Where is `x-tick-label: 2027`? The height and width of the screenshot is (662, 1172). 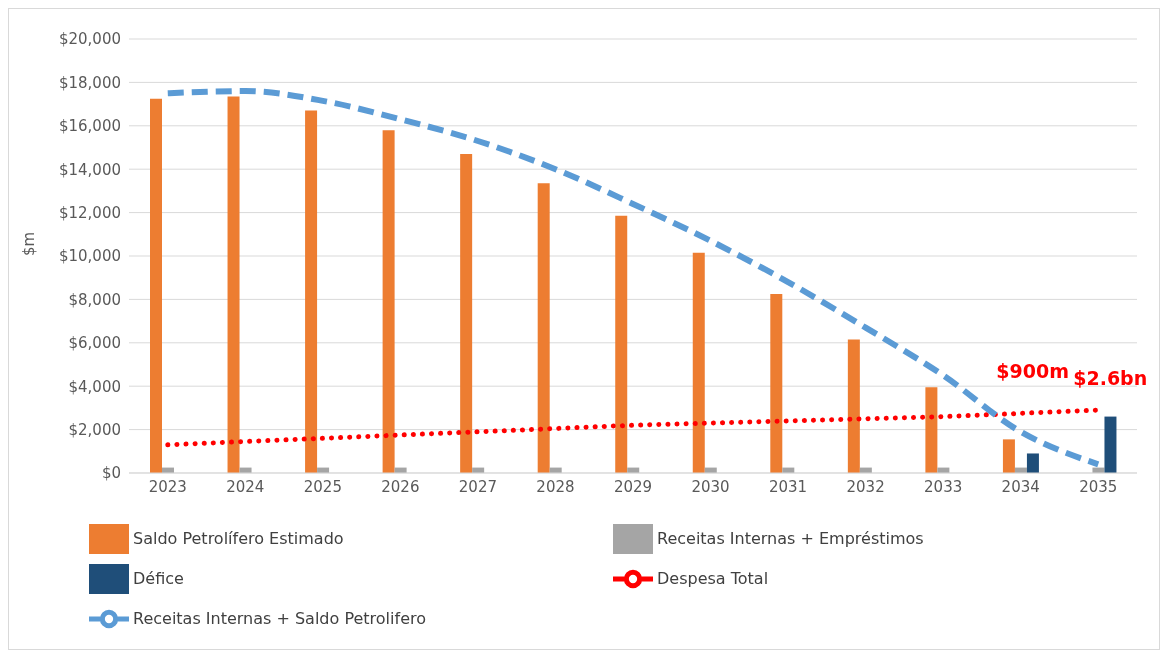 x-tick-label: 2027 is located at coordinates (478, 486).